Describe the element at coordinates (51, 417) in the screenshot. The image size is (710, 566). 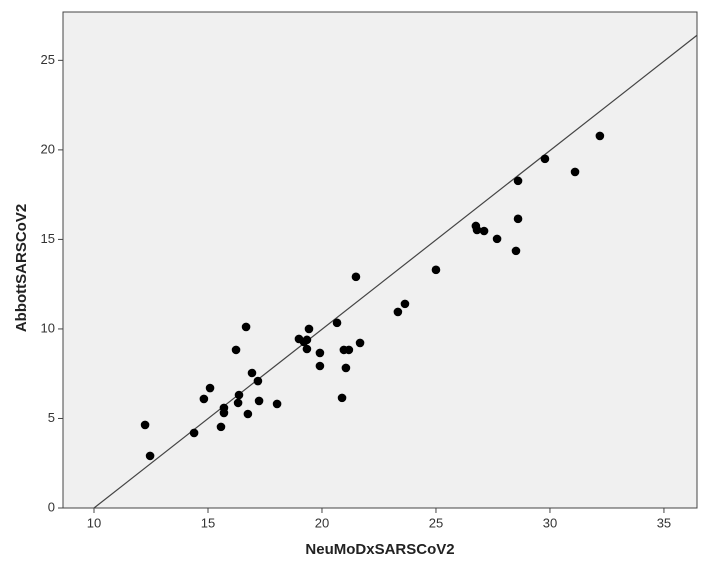
I see `y-tick-label: 5` at that location.